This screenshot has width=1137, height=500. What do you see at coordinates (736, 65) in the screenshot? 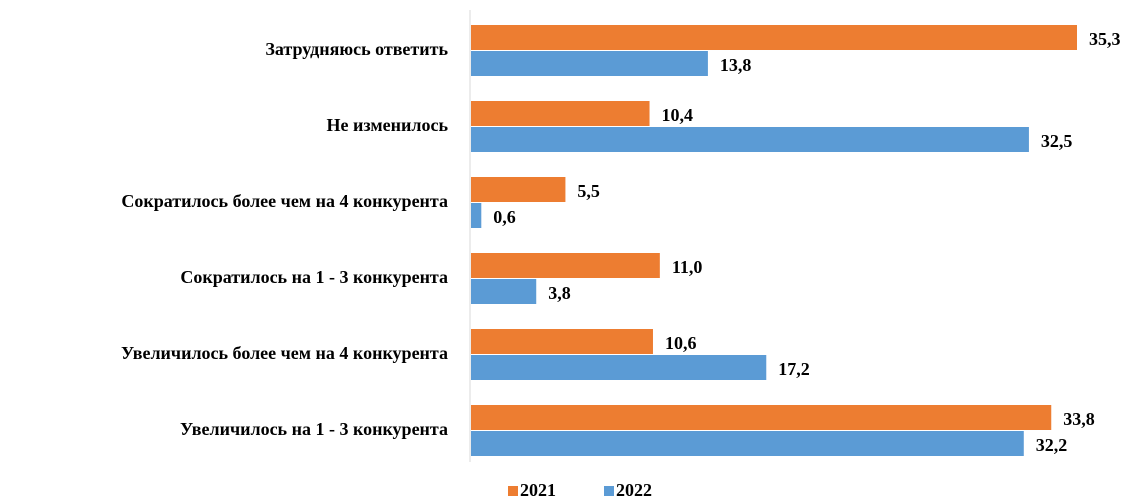
I see `value-label: 13,8` at bounding box center [736, 65].